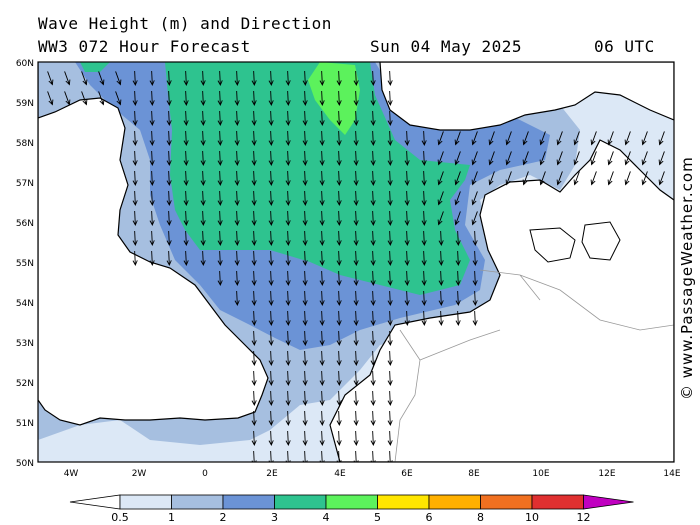  I want to click on lat-label-57n: 57N, so click(25, 184).